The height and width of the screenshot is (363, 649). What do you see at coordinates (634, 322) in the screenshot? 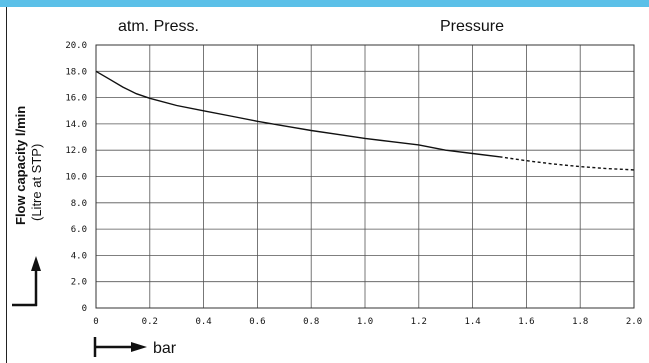
I see `x-tick-label: 2.0` at bounding box center [634, 322].